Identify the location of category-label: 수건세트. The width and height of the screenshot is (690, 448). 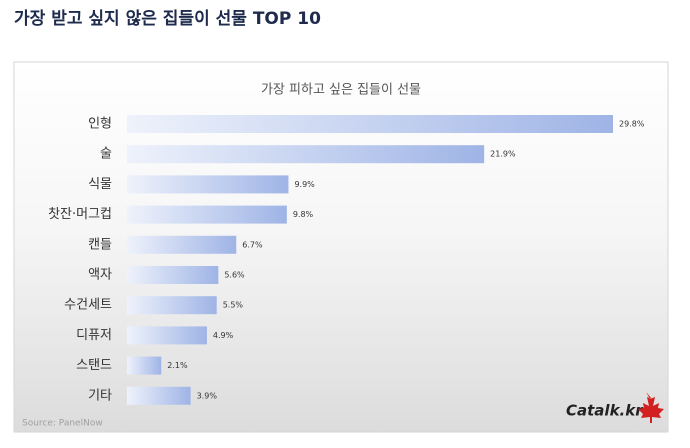
(88, 305).